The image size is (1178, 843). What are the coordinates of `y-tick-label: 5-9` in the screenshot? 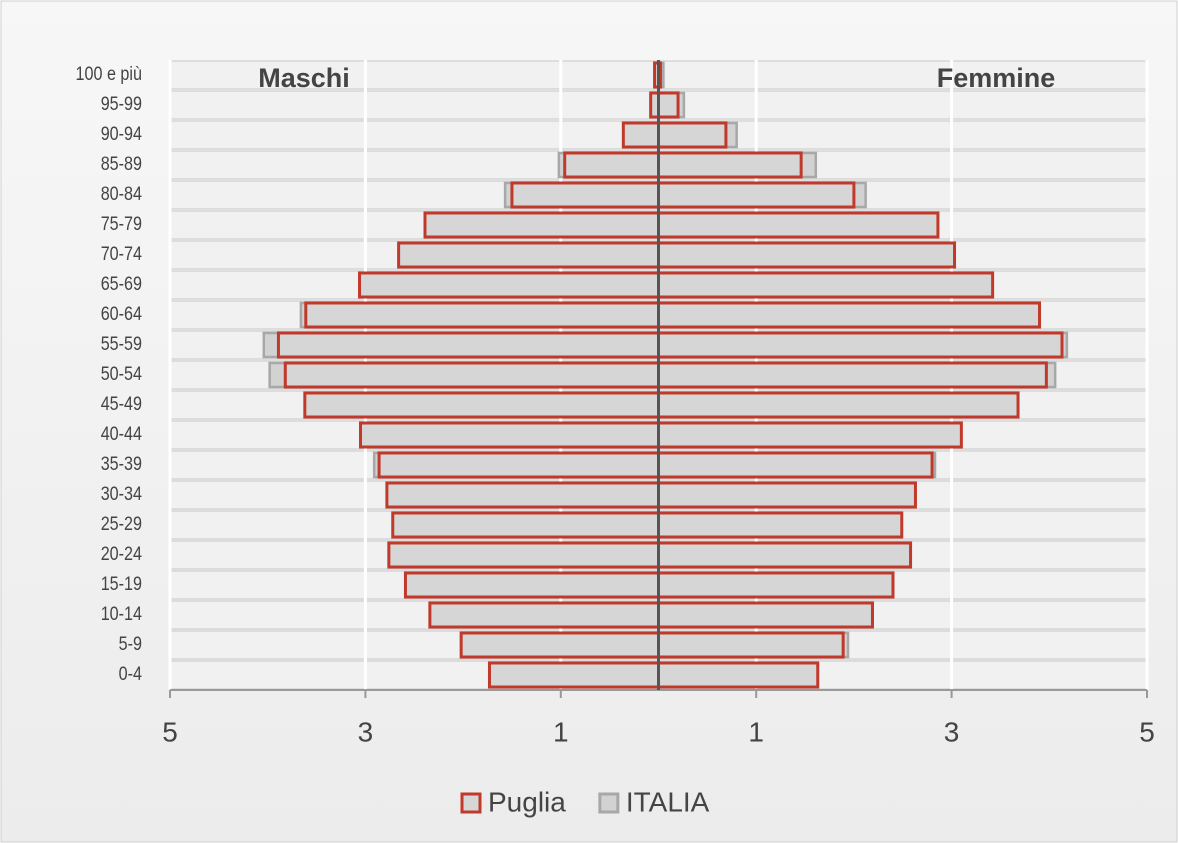 It's located at (130, 644).